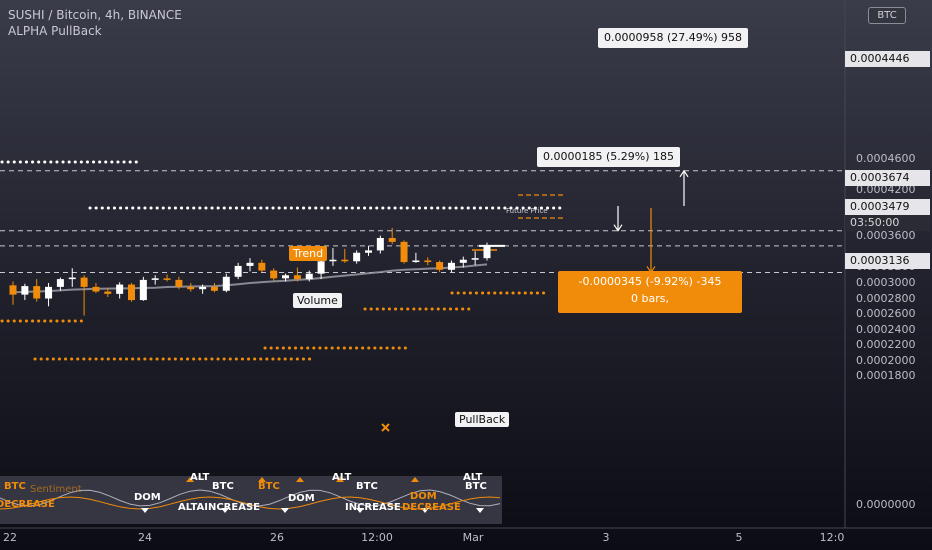  I want to click on strip-dom-2: DOM, so click(301, 498).